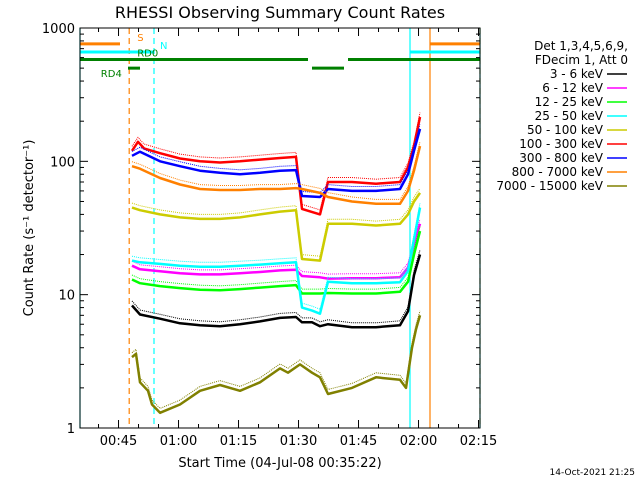 The height and width of the screenshot is (480, 640). I want to click on series-3-6-kev, so click(276, 289).